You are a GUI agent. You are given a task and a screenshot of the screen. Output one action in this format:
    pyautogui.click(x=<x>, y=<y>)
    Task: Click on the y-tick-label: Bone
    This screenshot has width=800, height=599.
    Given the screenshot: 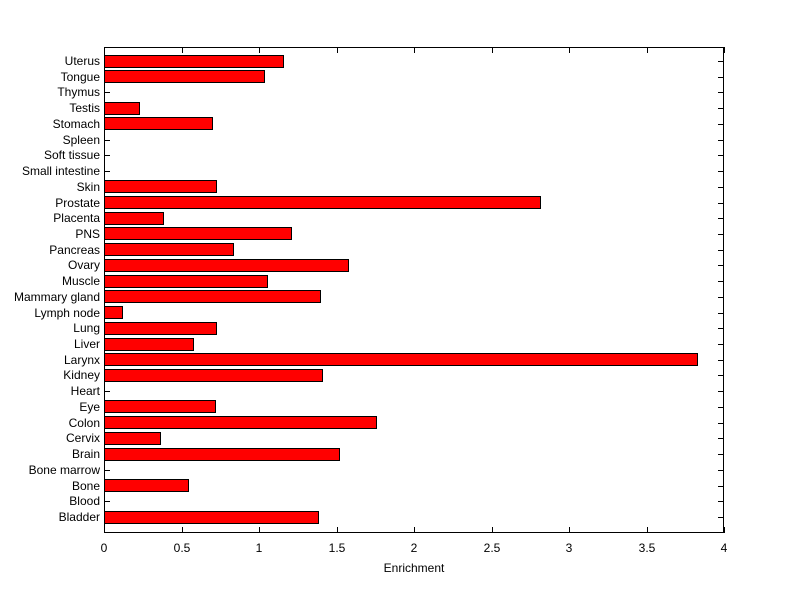 What is the action you would take?
    pyautogui.click(x=85, y=486)
    